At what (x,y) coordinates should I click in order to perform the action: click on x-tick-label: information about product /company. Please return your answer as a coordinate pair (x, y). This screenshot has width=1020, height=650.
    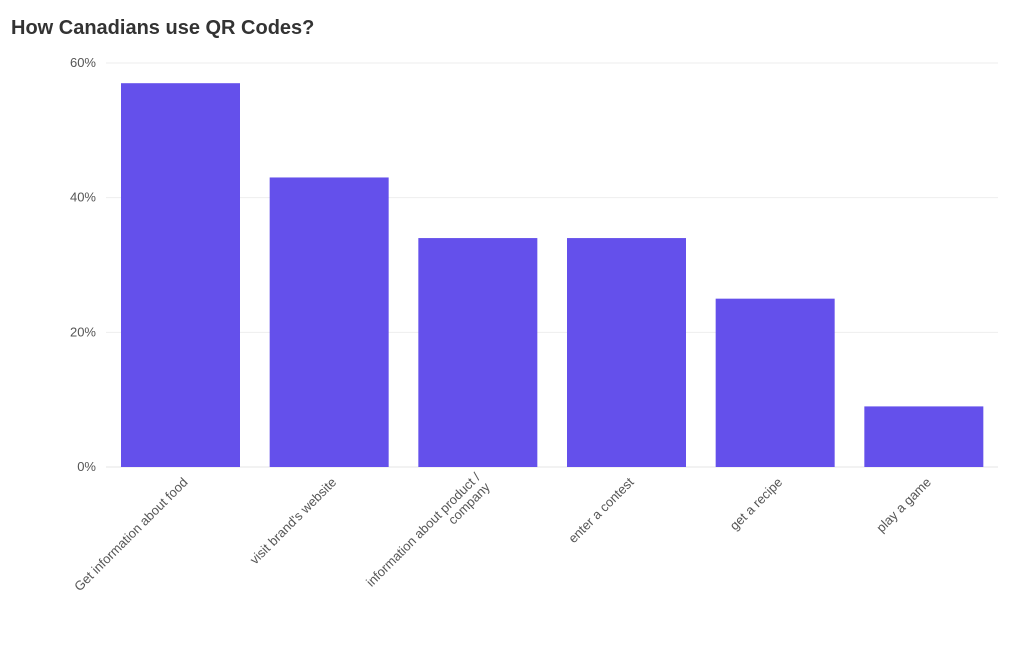
    Looking at the image, I should click on (428, 534).